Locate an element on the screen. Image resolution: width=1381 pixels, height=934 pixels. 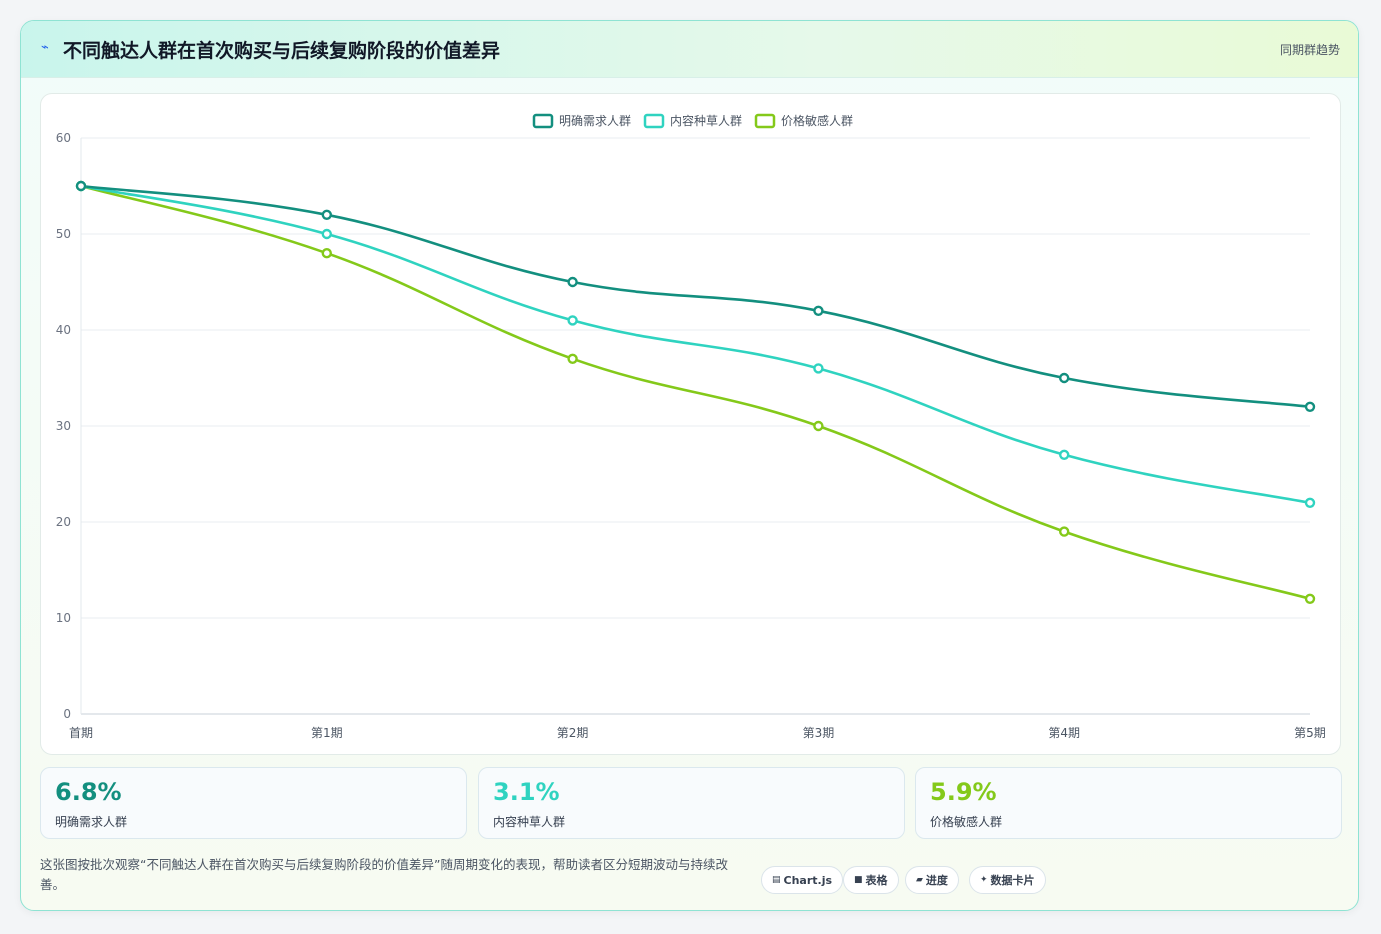
legend-label: 价格敏感人群 is located at coordinates (817, 120).